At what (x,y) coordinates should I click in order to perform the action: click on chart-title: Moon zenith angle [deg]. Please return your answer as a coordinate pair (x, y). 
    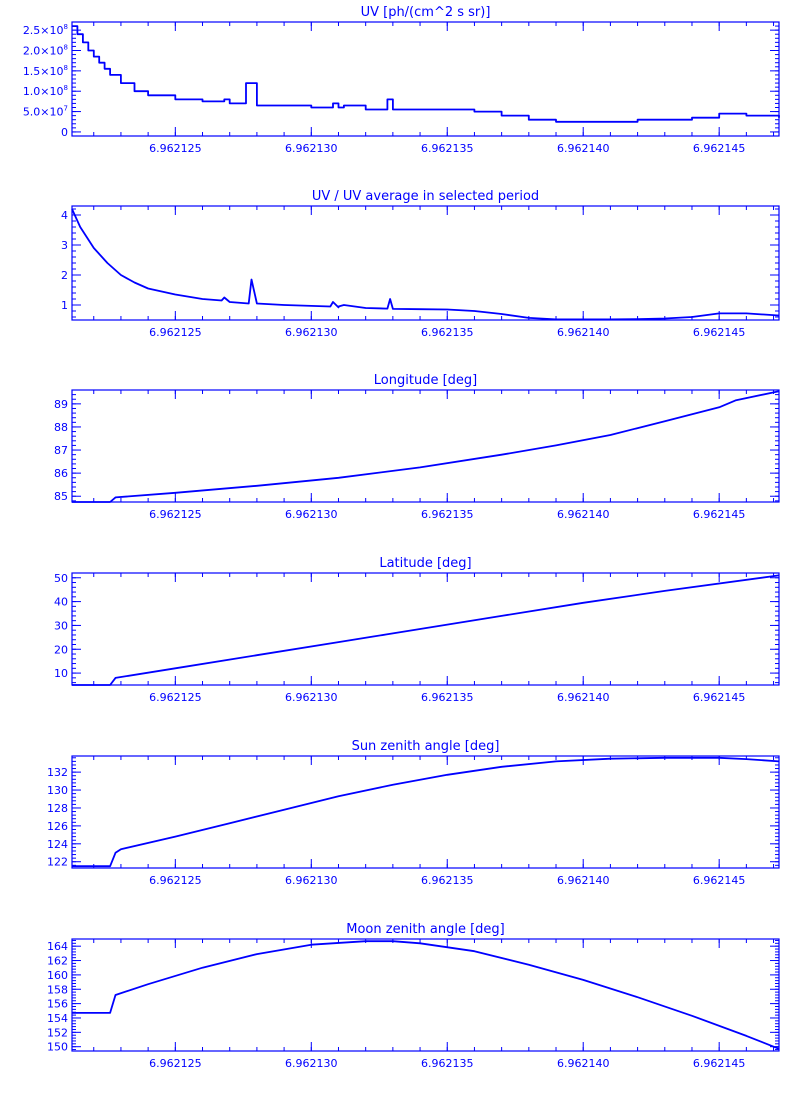
    Looking at the image, I should click on (425, 929).